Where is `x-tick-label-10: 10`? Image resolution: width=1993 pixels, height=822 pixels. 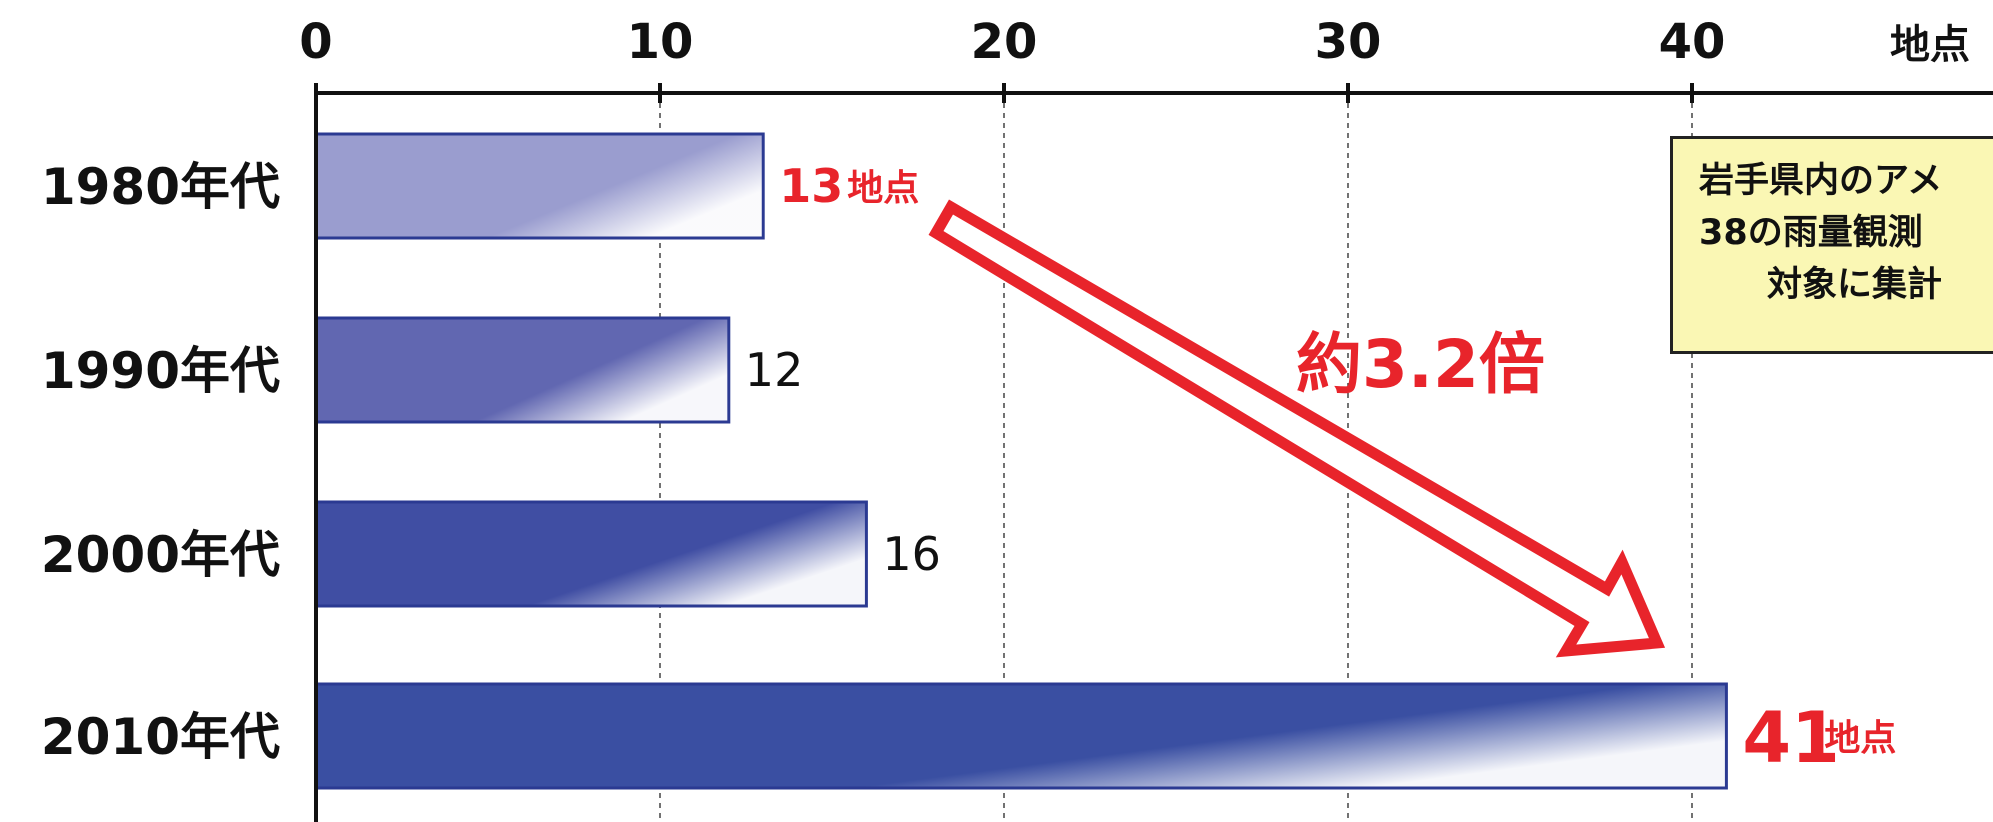
x-tick-label-10: 10 is located at coordinates (660, 42).